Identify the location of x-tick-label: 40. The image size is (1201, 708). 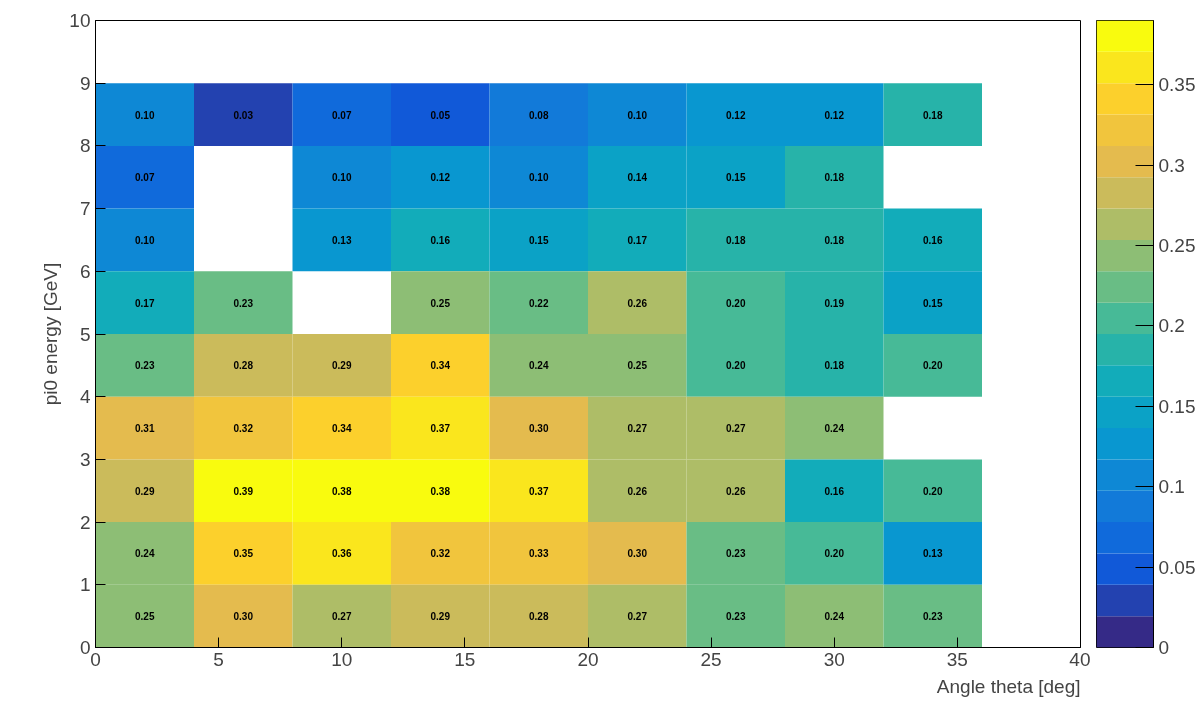
(1080, 659).